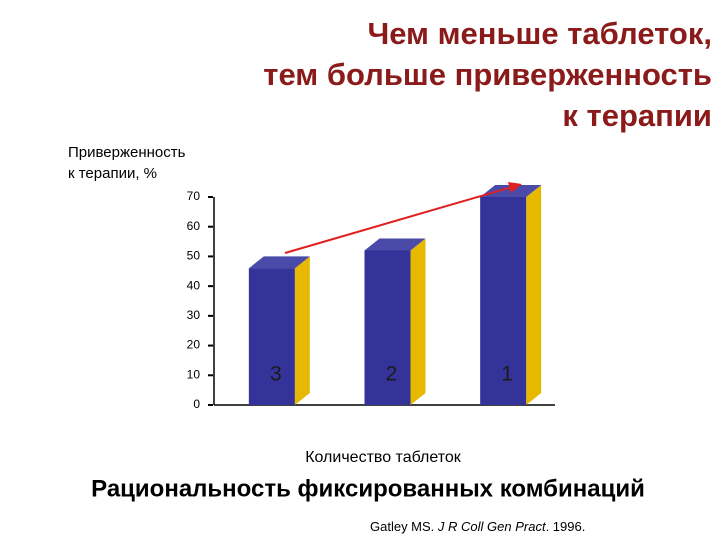 The image size is (720, 540). What do you see at coordinates (194, 345) in the screenshot?
I see `y-tick-label: 20` at bounding box center [194, 345].